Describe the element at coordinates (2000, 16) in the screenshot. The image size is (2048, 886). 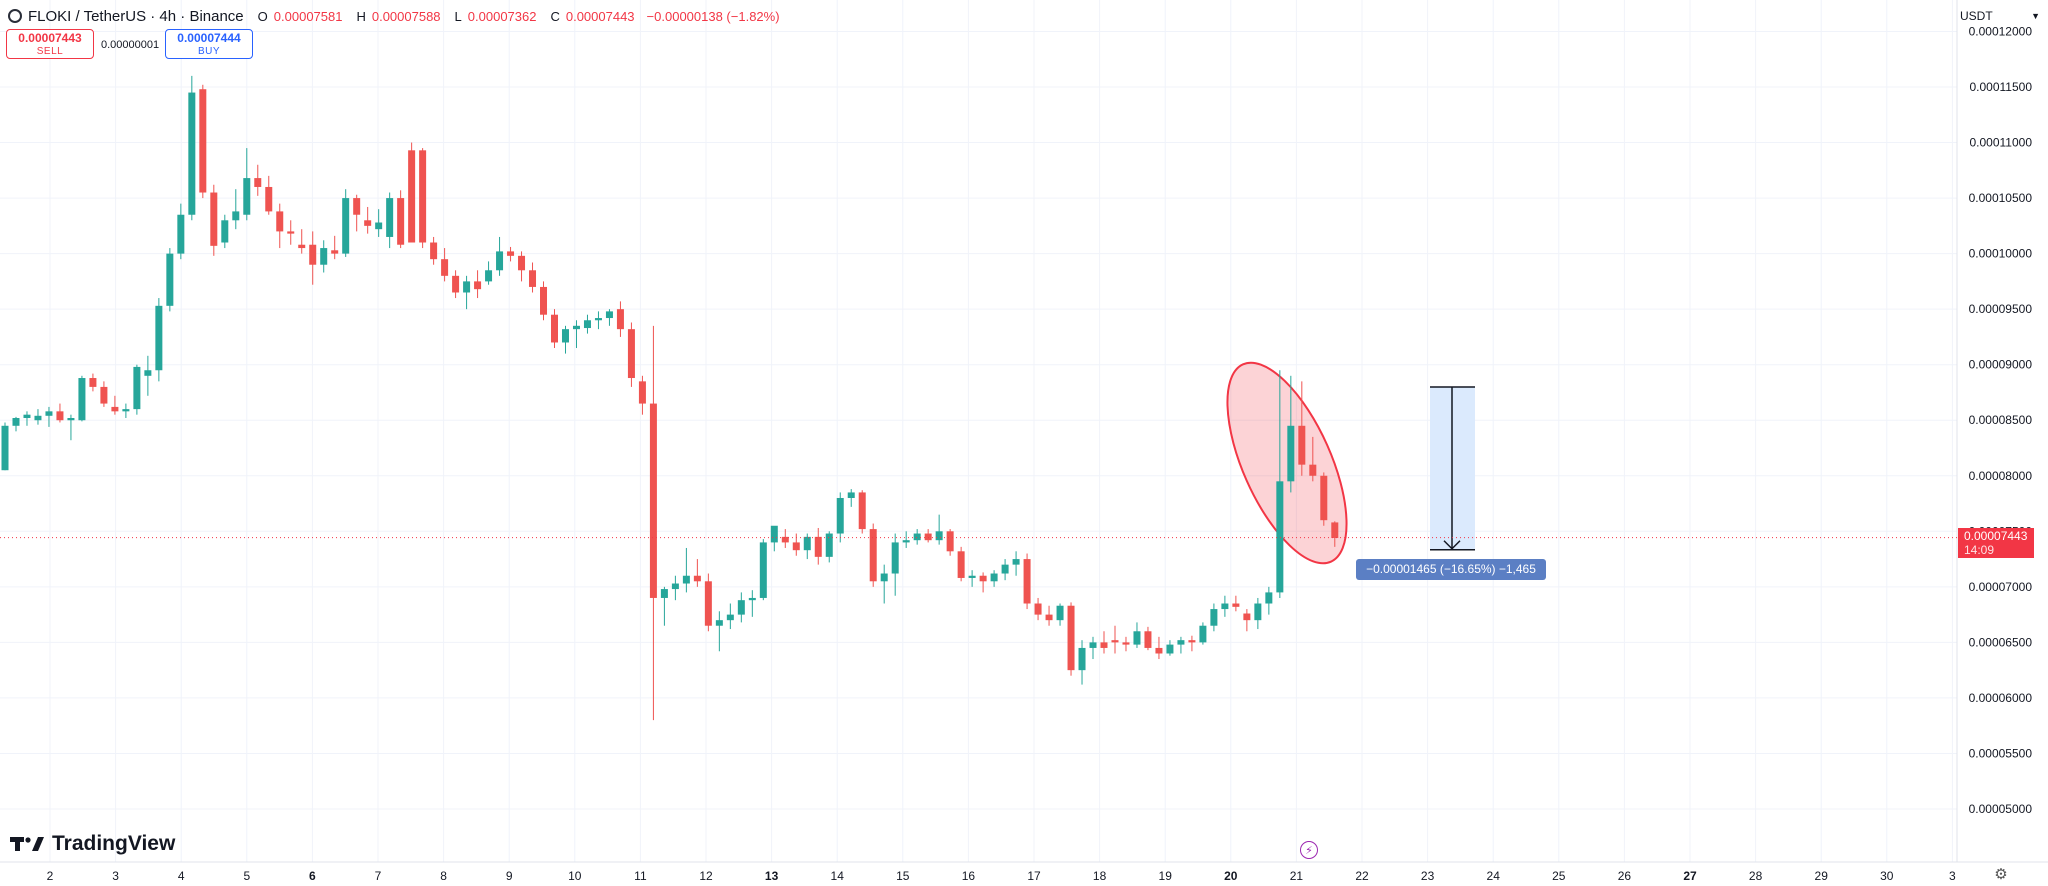
I see `currency-selector: USDT ▼` at that location.